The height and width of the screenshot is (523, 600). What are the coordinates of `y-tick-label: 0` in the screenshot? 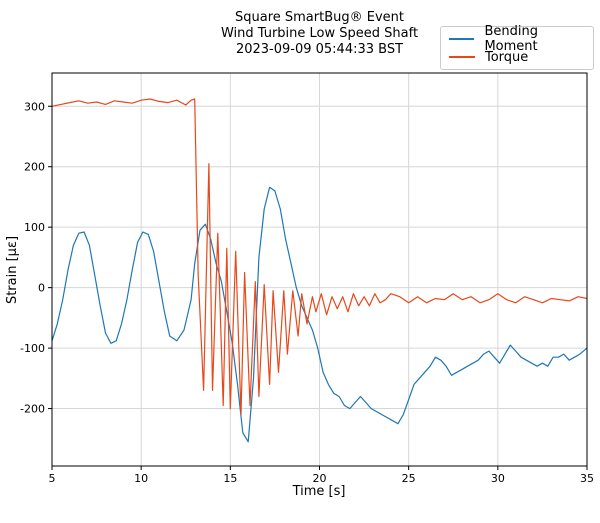 It's located at (41, 288).